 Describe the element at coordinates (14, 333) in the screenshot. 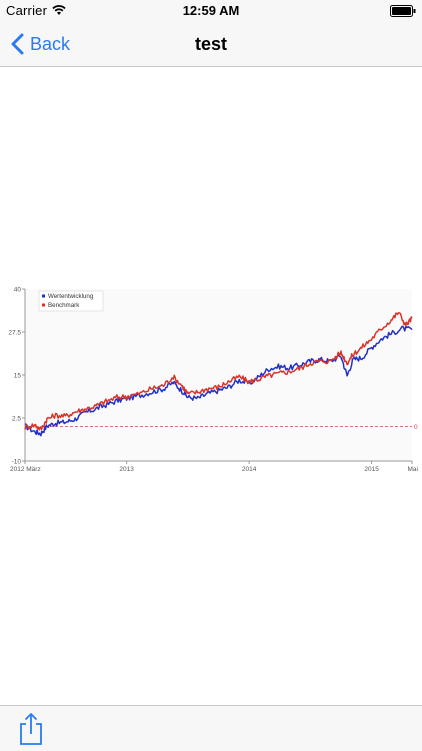

I see `y-tick-label: 27.5` at that location.